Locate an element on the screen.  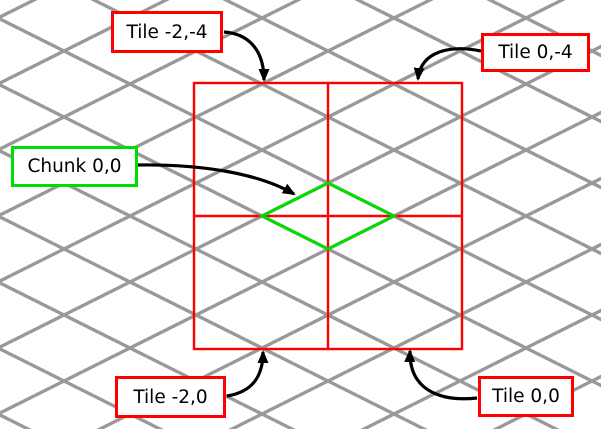
tile-neg2-0-label: Tile -2,0 is located at coordinates (170, 397).